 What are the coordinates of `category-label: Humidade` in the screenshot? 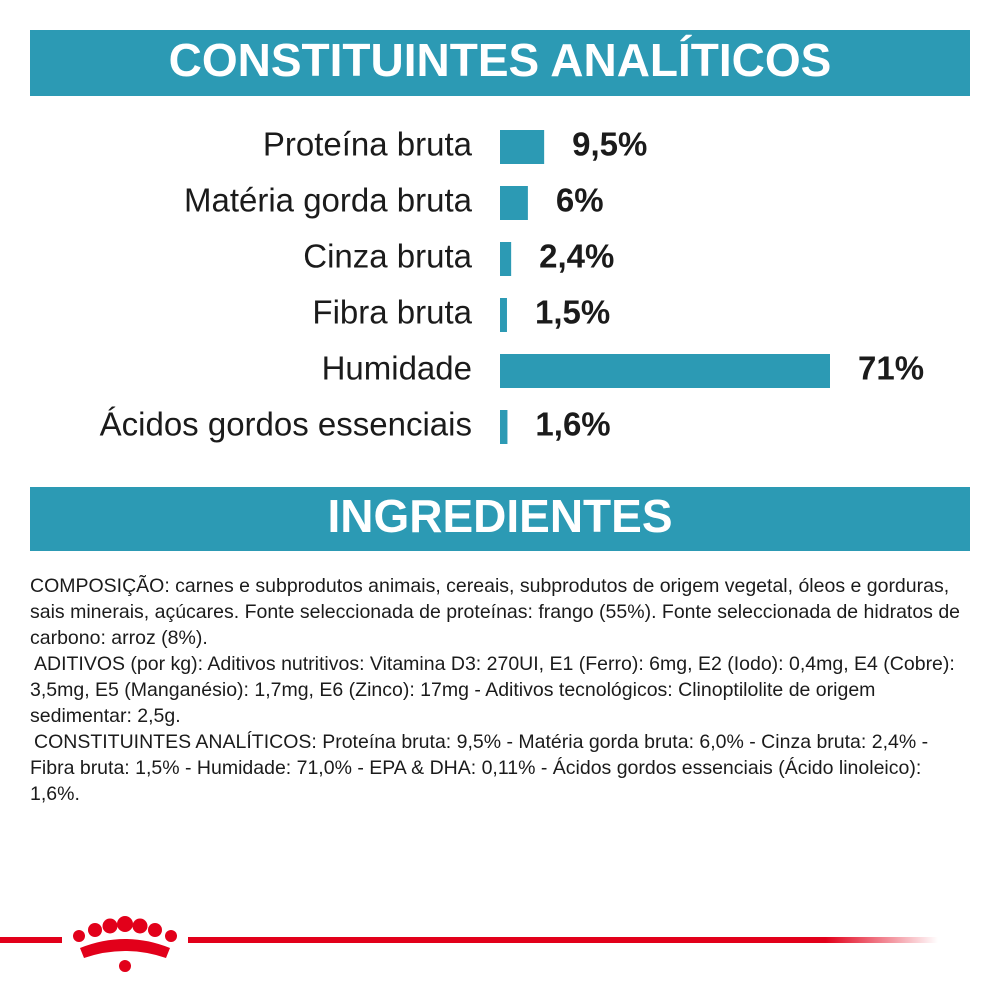 It's located at (397, 368).